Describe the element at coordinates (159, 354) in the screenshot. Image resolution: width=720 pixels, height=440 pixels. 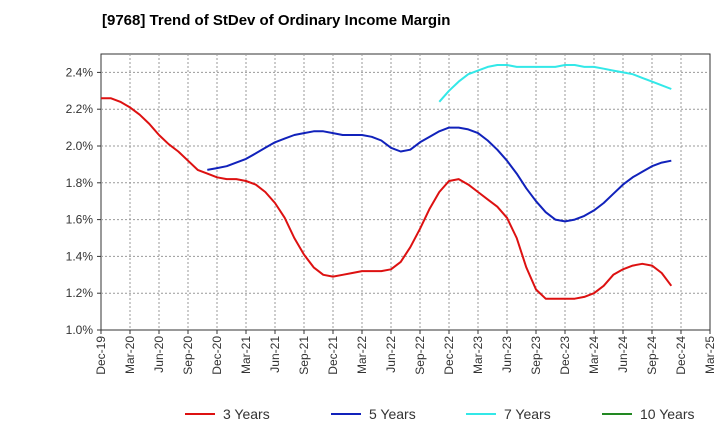
I see `x-tick-label: Jun-20` at that location.